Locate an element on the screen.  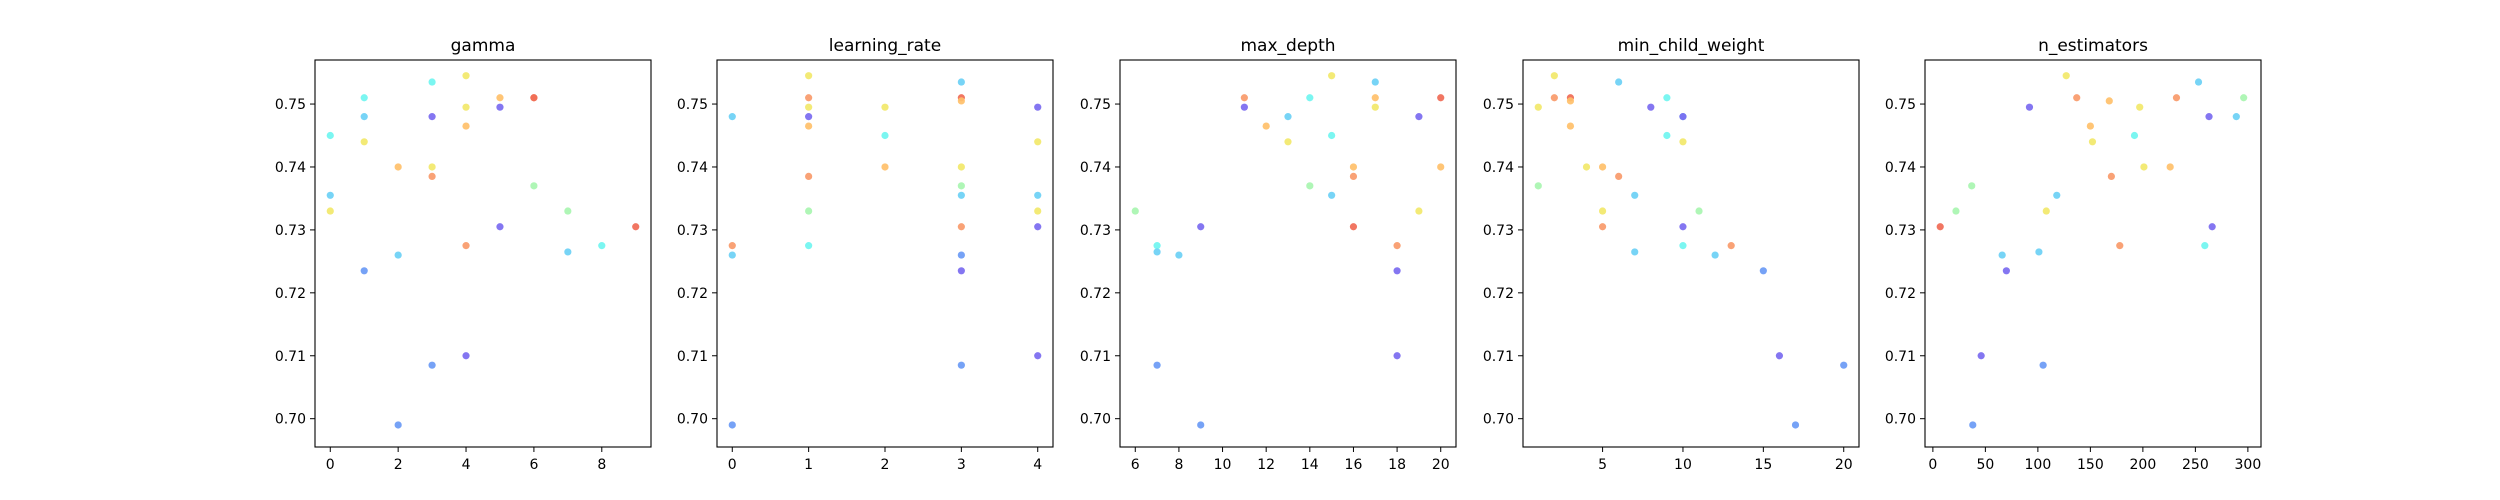
subplot-title: min_child_weight is located at coordinates (1691, 46).